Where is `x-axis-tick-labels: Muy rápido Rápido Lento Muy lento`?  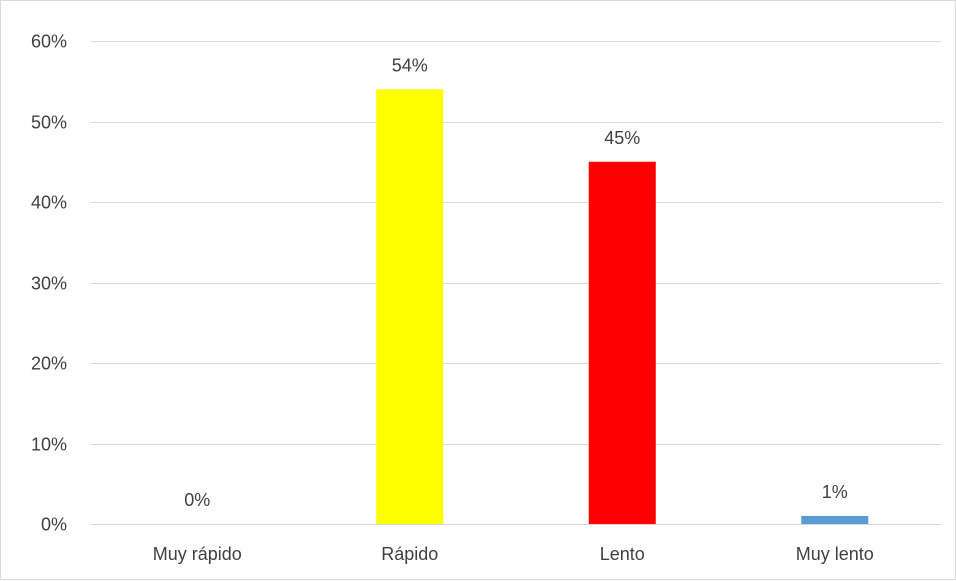 x-axis-tick-labels: Muy rápido Rápido Lento Muy lento is located at coordinates (513, 554).